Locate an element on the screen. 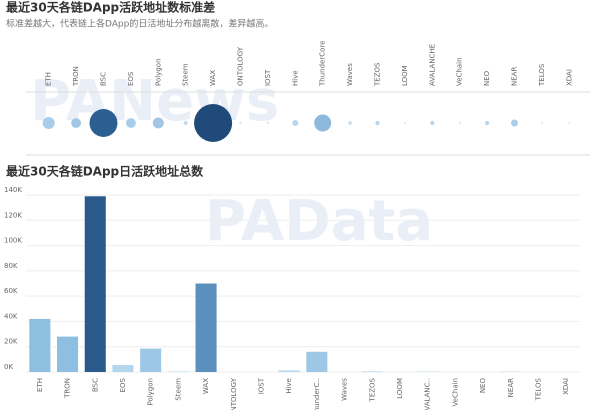 The height and width of the screenshot is (410, 600). y-tick-label: 80K is located at coordinates (11, 266).